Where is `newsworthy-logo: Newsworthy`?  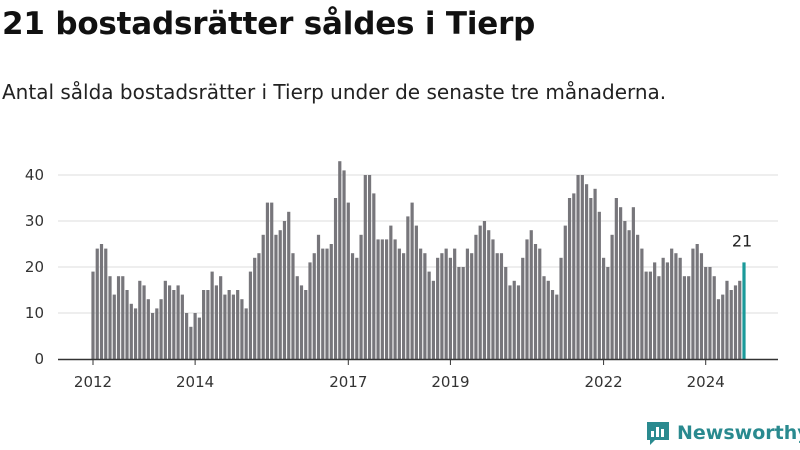
newsworthy-logo: Newsworthy is located at coordinates (722, 433).